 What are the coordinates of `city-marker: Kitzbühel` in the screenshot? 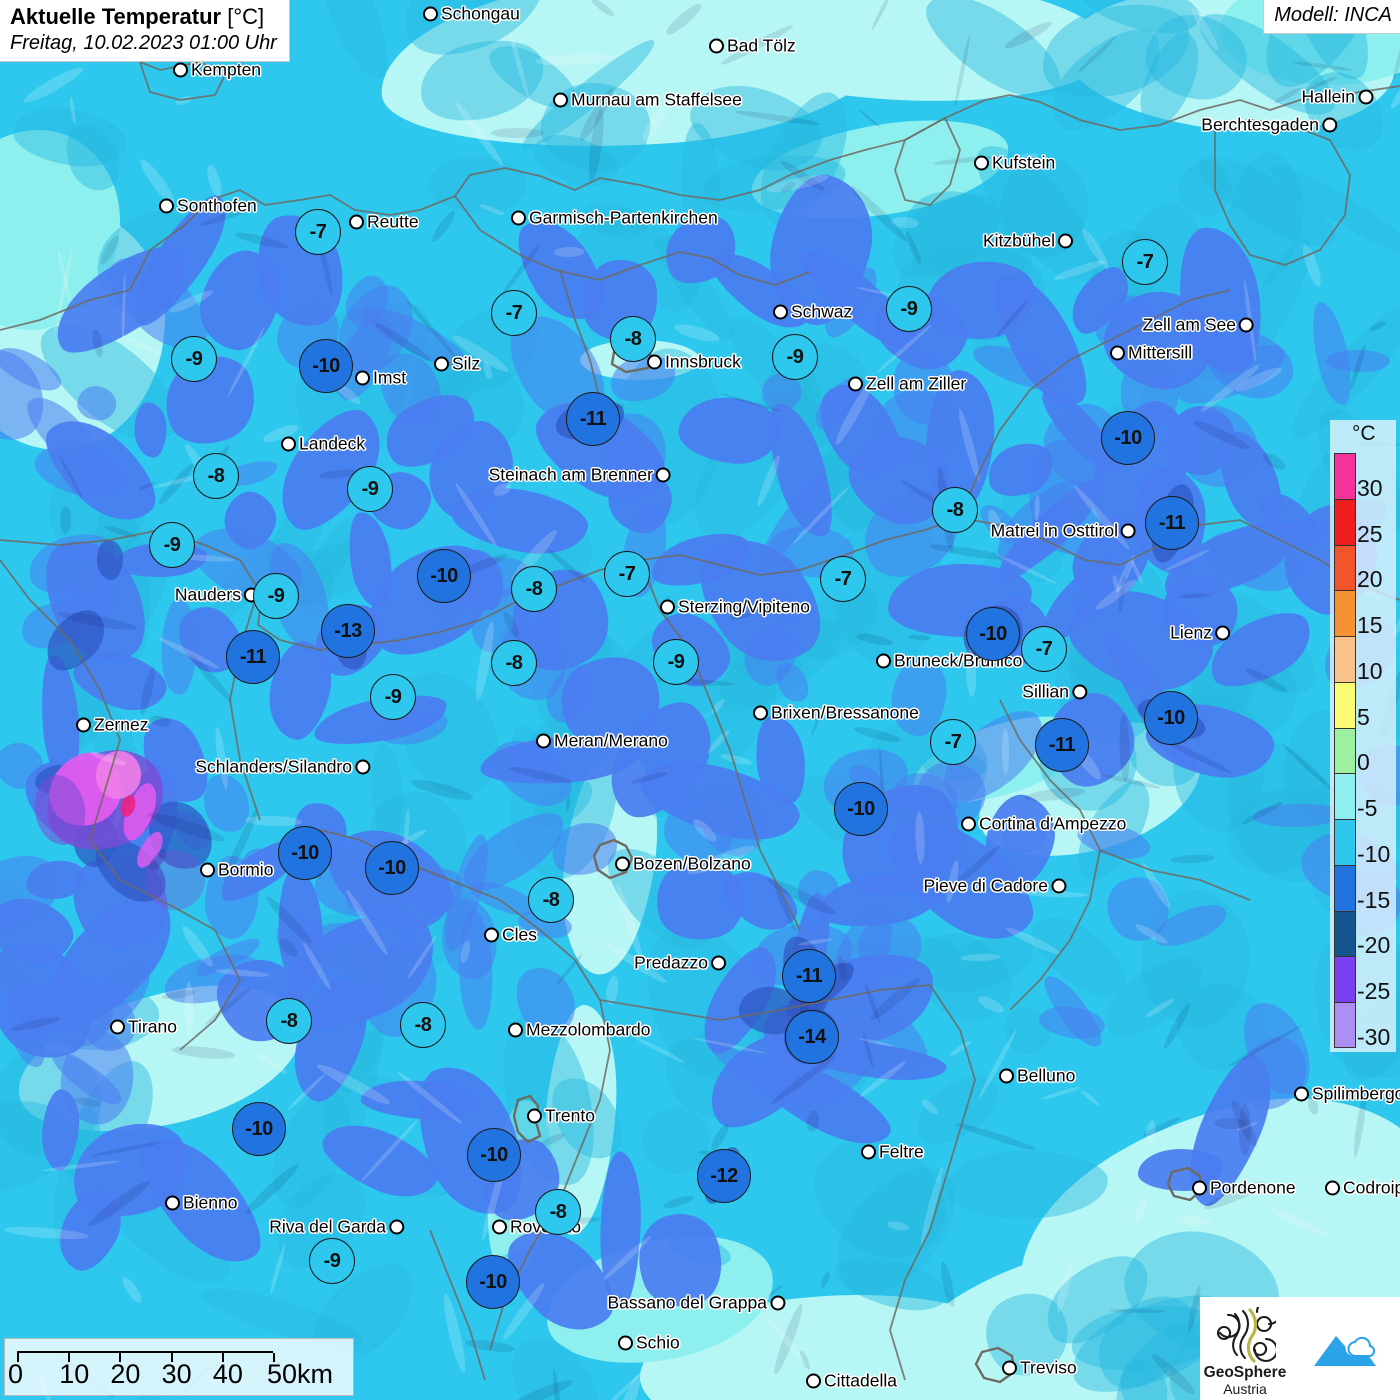 It's located at (1028, 241).